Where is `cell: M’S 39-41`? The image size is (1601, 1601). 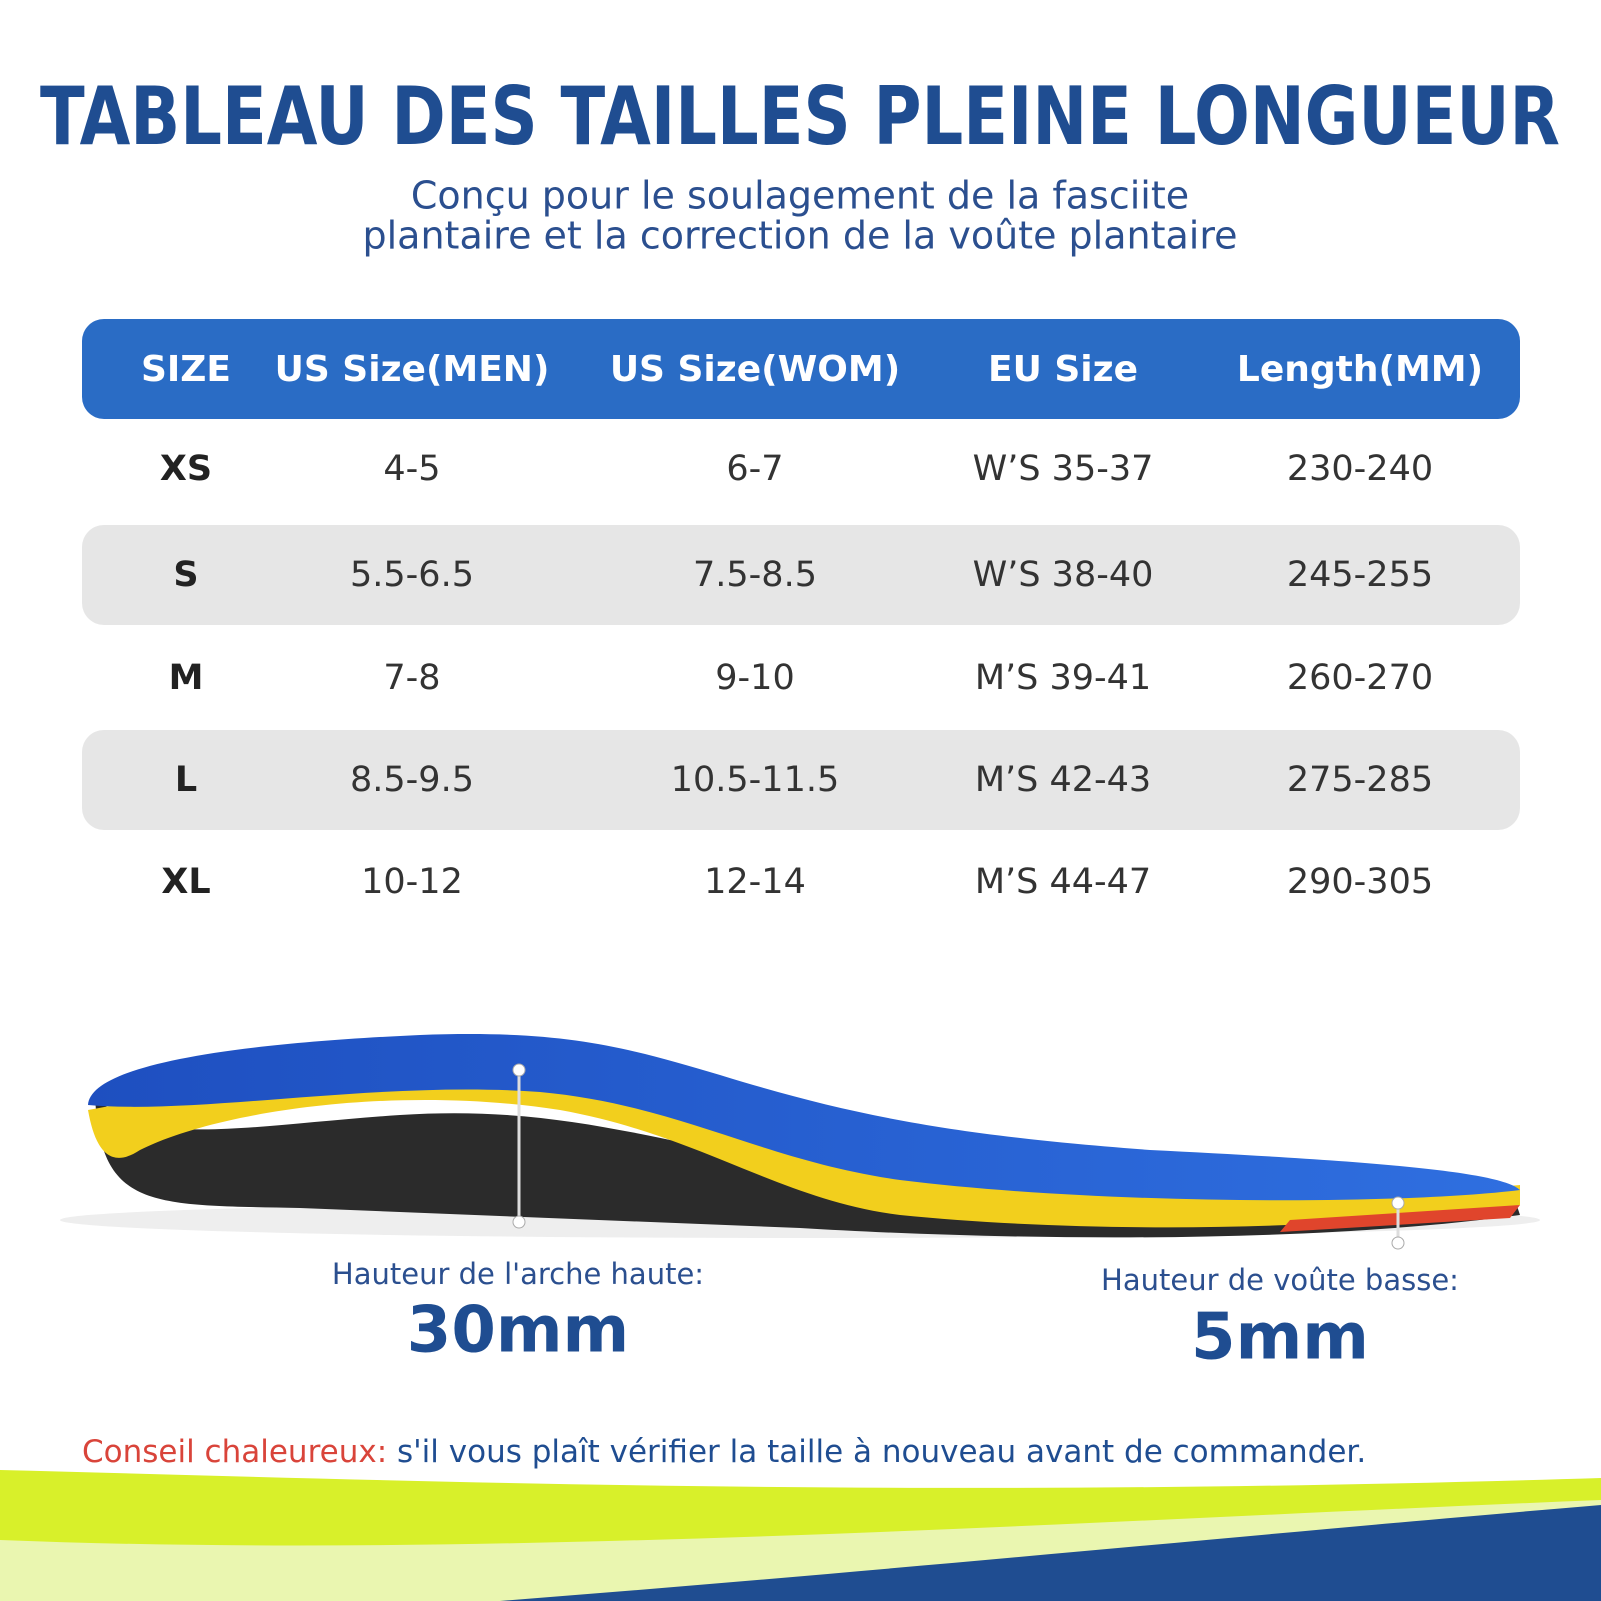 cell: M’S 39-41 is located at coordinates (1063, 678).